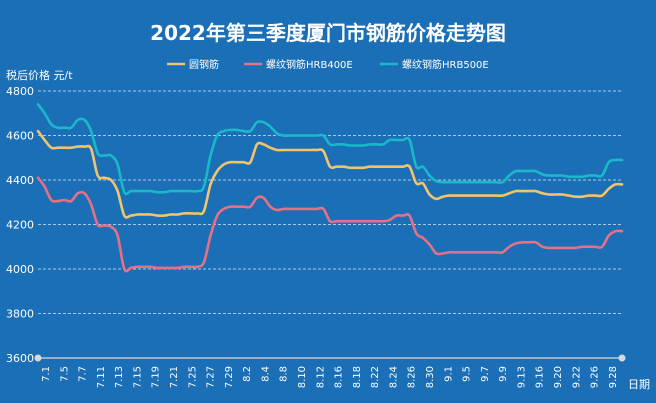  What do you see at coordinates (302, 377) in the screenshot?
I see `x-tick-label: 8.10` at bounding box center [302, 377].